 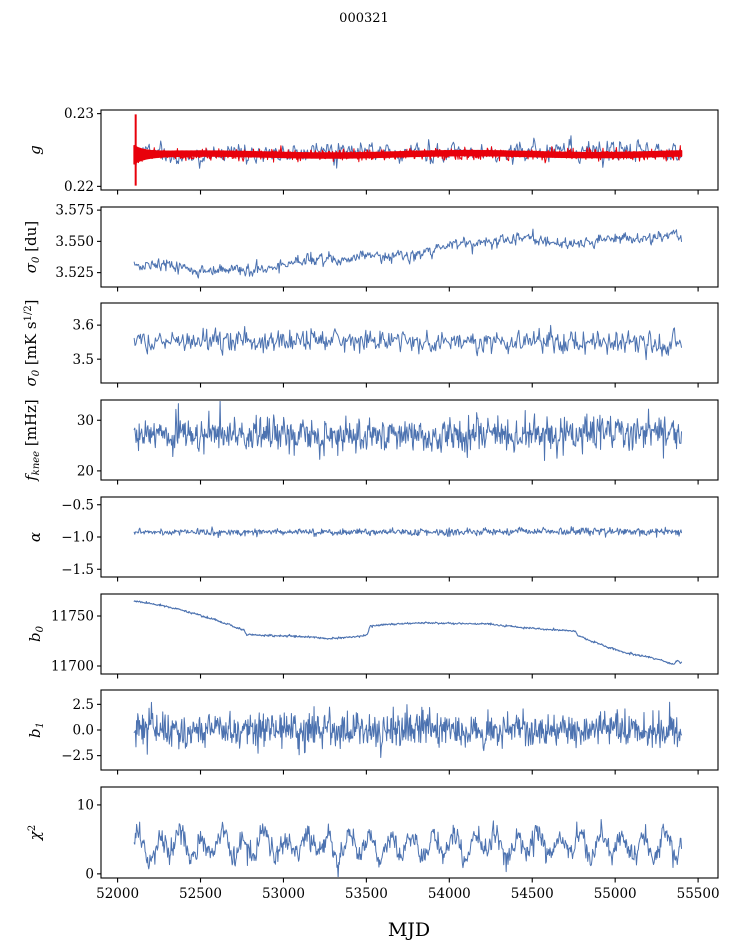 What do you see at coordinates (200, 894) in the screenshot?
I see `x-tick-label: 52500` at bounding box center [200, 894].